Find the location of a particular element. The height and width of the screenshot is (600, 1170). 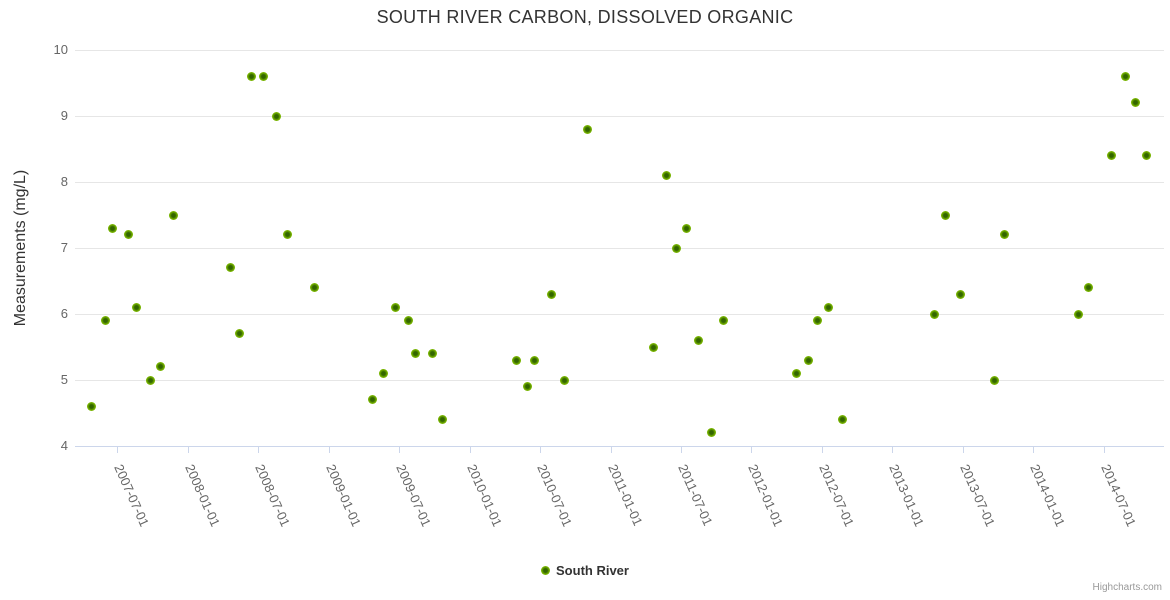

y-axis-label: 4 is located at coordinates (64, 445).